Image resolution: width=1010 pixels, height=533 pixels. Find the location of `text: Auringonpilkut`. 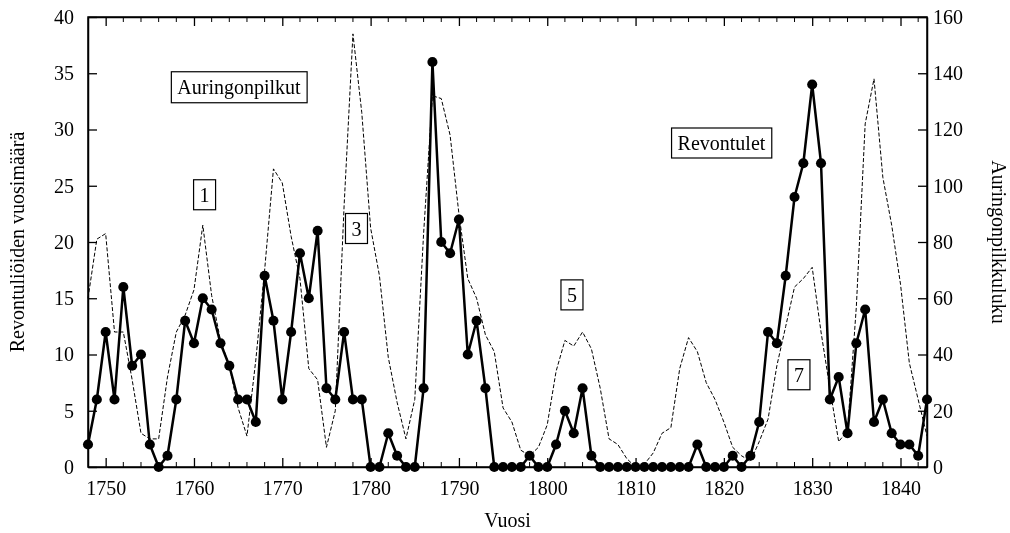

text: Auringonpilkut is located at coordinates (239, 87).